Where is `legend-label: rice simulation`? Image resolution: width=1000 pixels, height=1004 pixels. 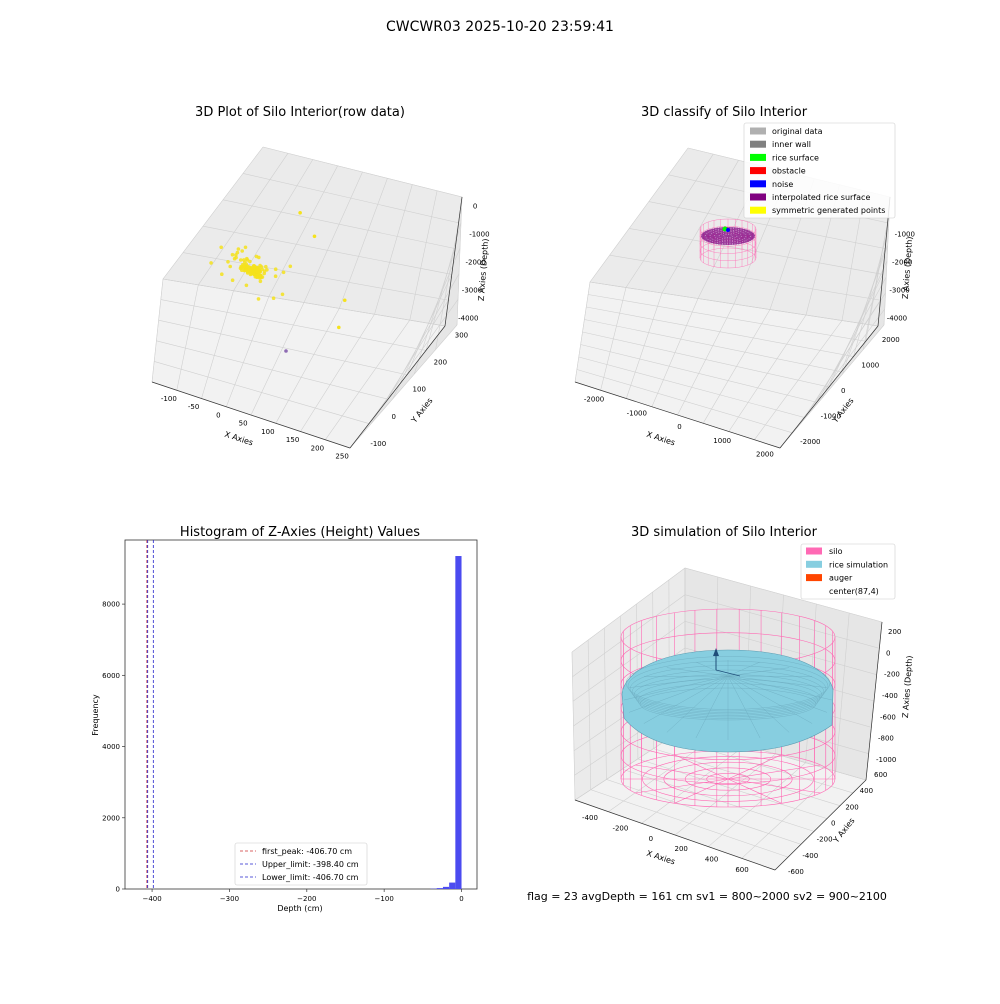 legend-label: rice simulation is located at coordinates (858, 564).